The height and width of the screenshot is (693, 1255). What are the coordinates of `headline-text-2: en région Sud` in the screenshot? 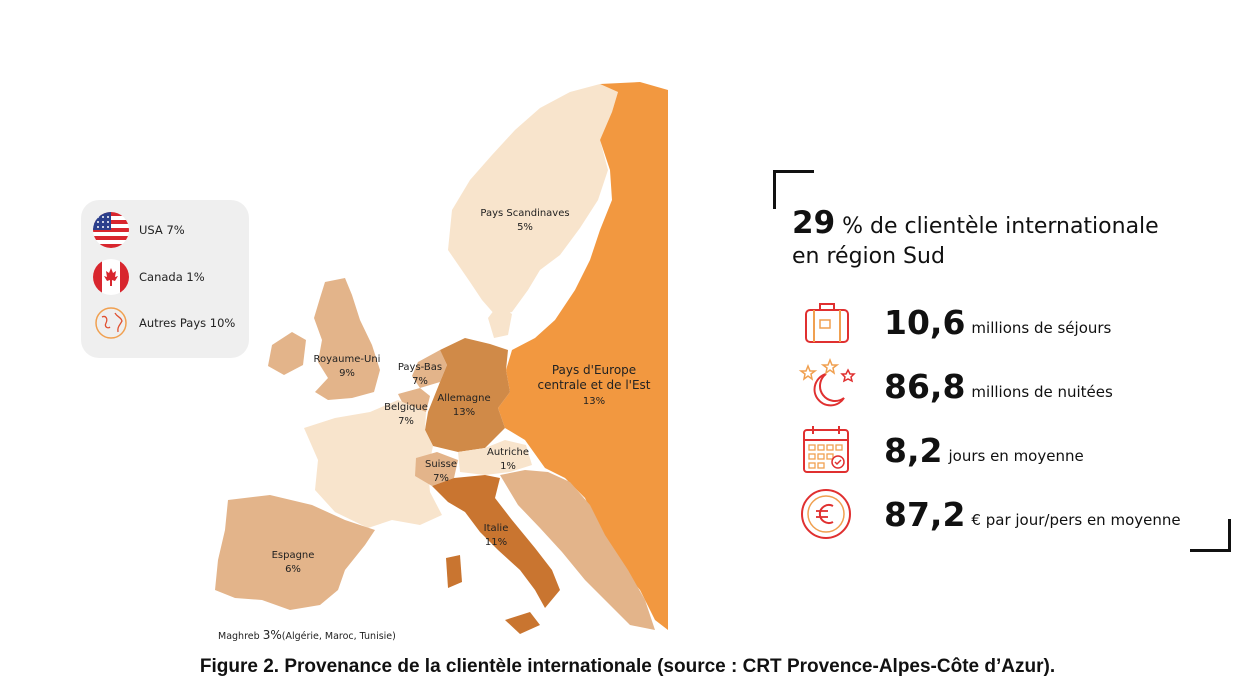 It's located at (868, 256).